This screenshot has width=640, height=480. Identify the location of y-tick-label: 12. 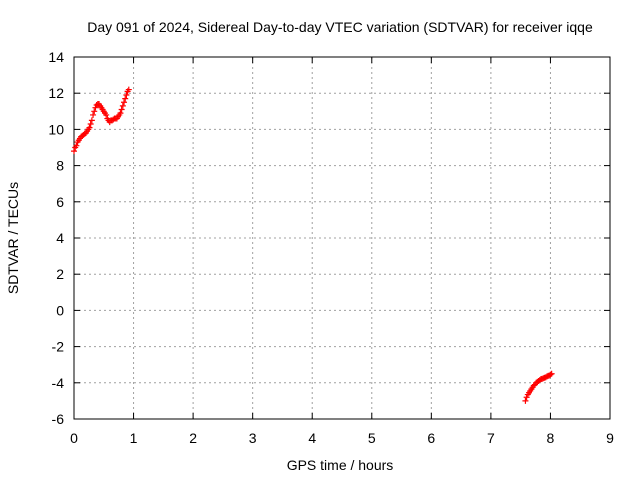
(56, 93).